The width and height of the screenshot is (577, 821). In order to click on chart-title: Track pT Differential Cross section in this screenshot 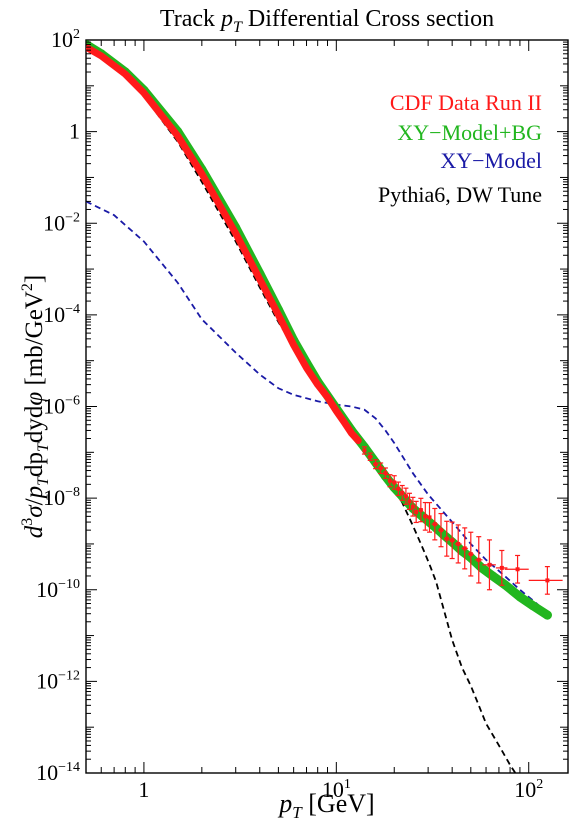, I will do `click(327, 21)`.